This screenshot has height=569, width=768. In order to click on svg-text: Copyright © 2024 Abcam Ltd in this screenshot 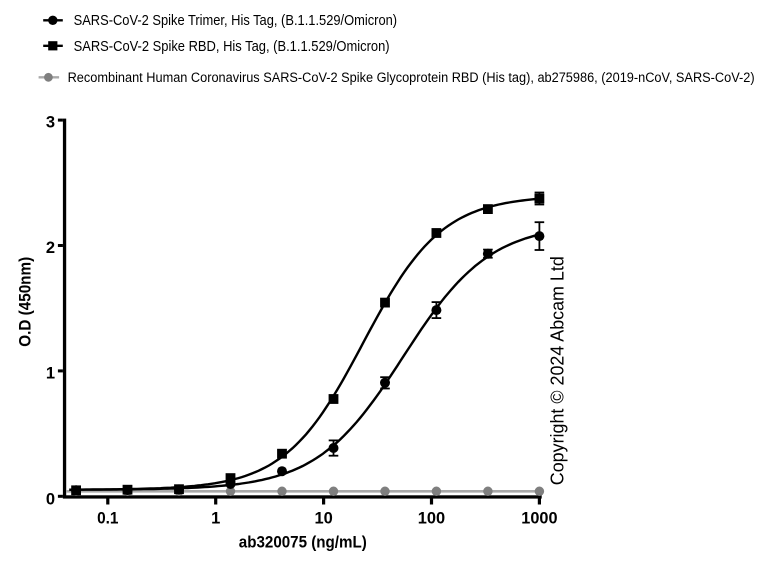, I will do `click(558, 370)`.